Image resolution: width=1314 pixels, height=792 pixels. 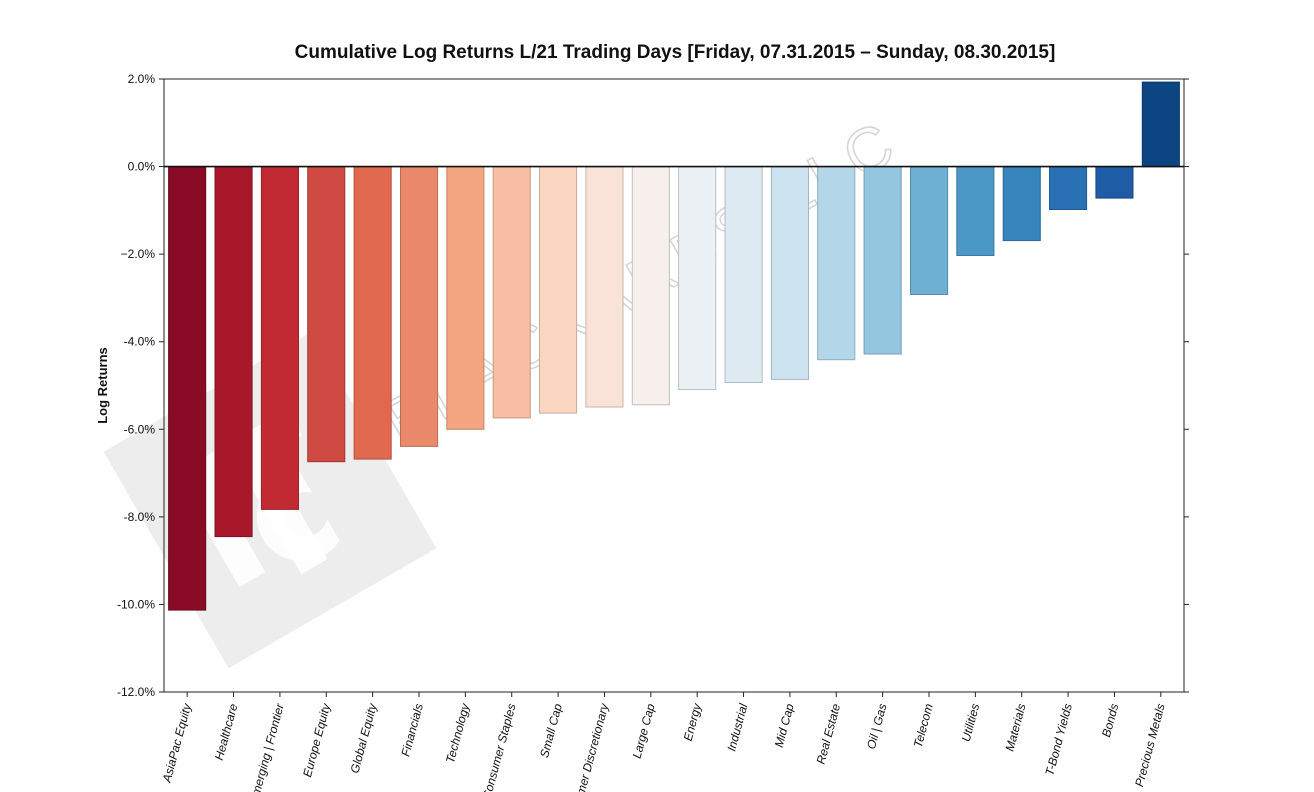 I want to click on x-tick-label: Small Cap, so click(x=551, y=730).